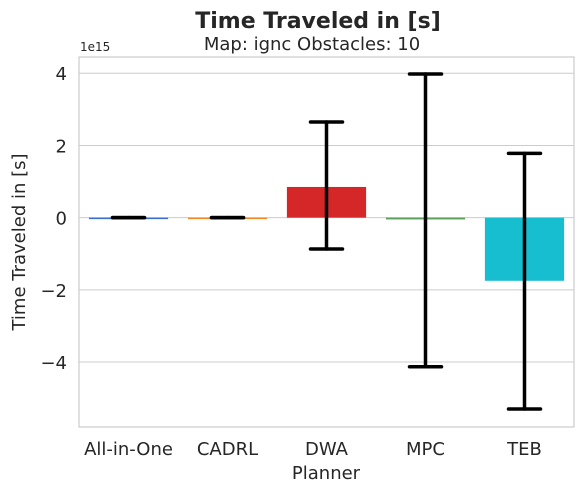 This screenshot has width=584, height=492. What do you see at coordinates (95, 47) in the screenshot?
I see `y-offset-label: 1e15` at bounding box center [95, 47].